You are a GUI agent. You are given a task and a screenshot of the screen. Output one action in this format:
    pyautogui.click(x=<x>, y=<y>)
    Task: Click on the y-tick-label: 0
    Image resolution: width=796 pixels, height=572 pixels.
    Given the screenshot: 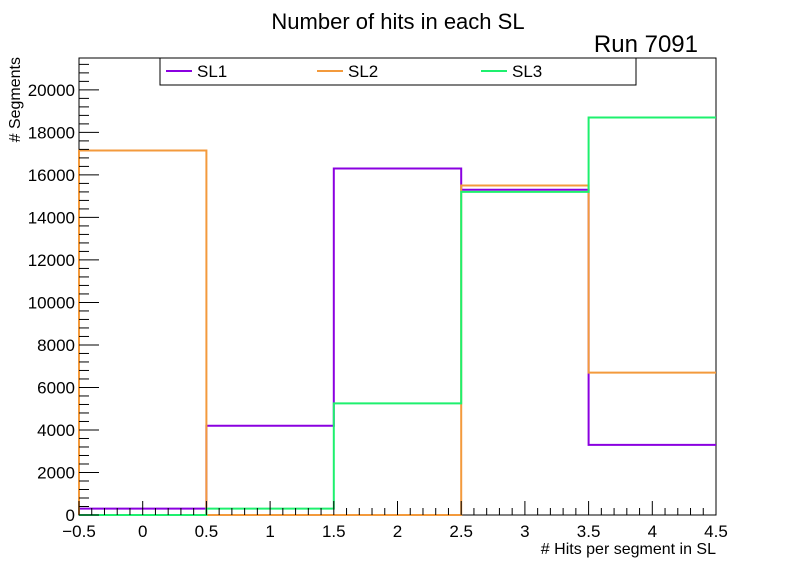 What is the action you would take?
    pyautogui.click(x=70, y=515)
    